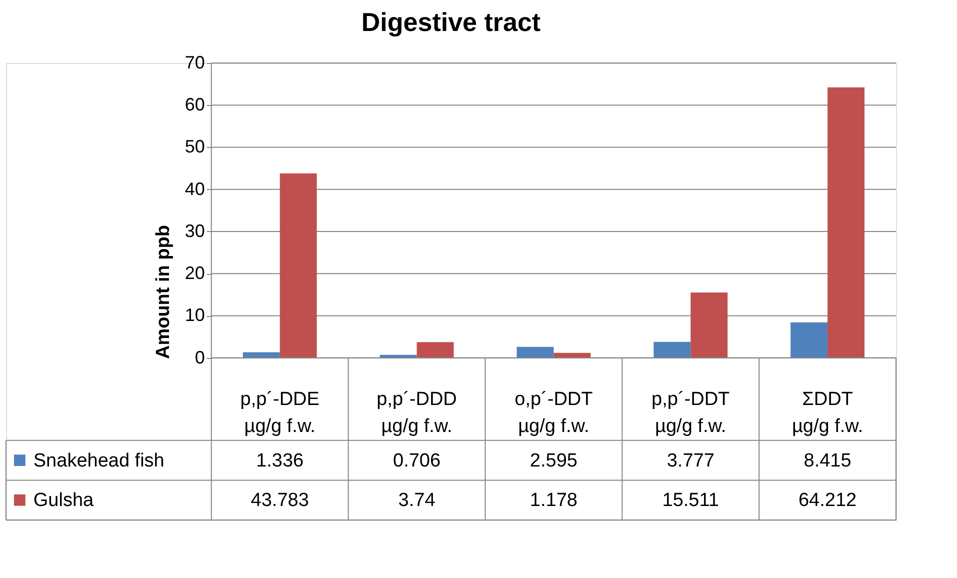  Describe the element at coordinates (554, 501) in the screenshot. I see `data-label: 1.178` at that location.